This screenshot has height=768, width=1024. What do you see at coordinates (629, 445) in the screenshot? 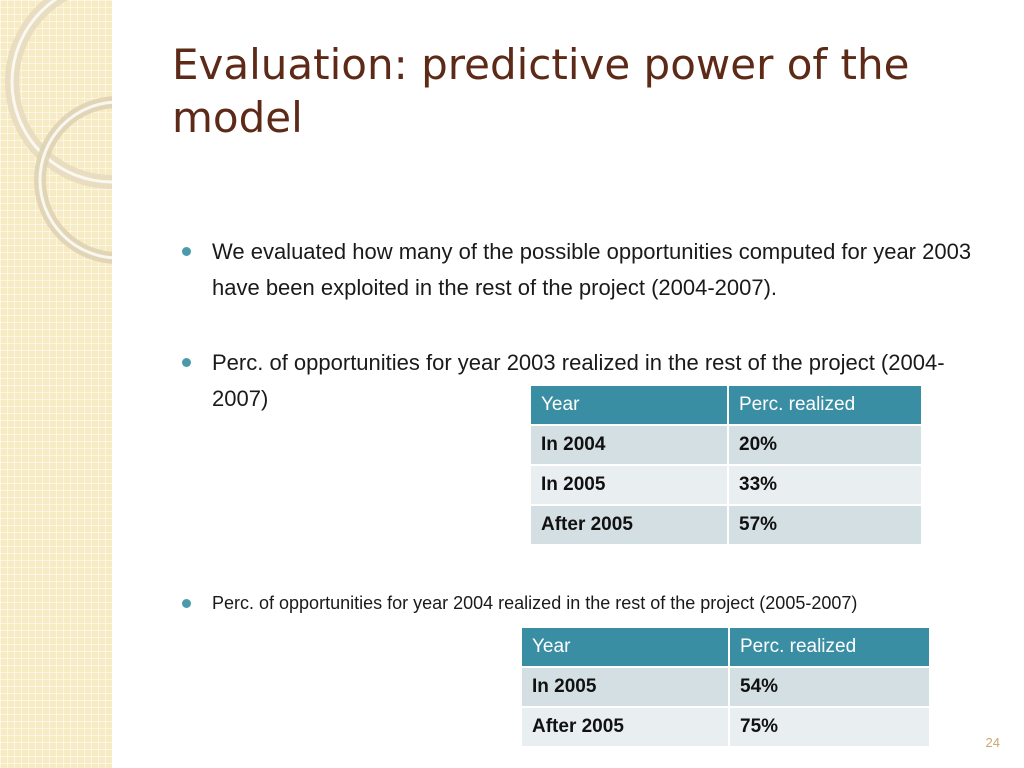
I see `table-cell-year: In 2004` at bounding box center [629, 445].